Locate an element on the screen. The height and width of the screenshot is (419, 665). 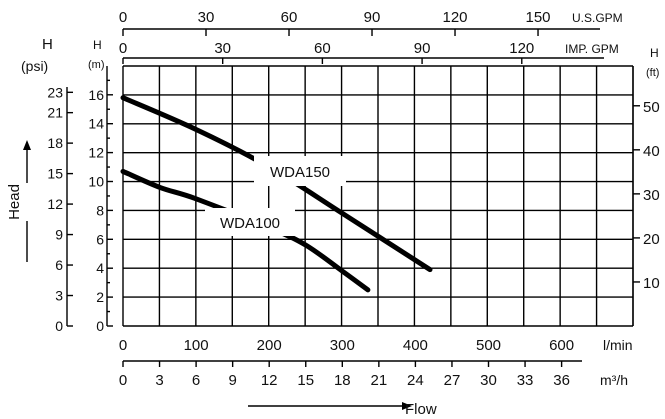
lmin-tick-label: 200 is located at coordinates (269, 345).